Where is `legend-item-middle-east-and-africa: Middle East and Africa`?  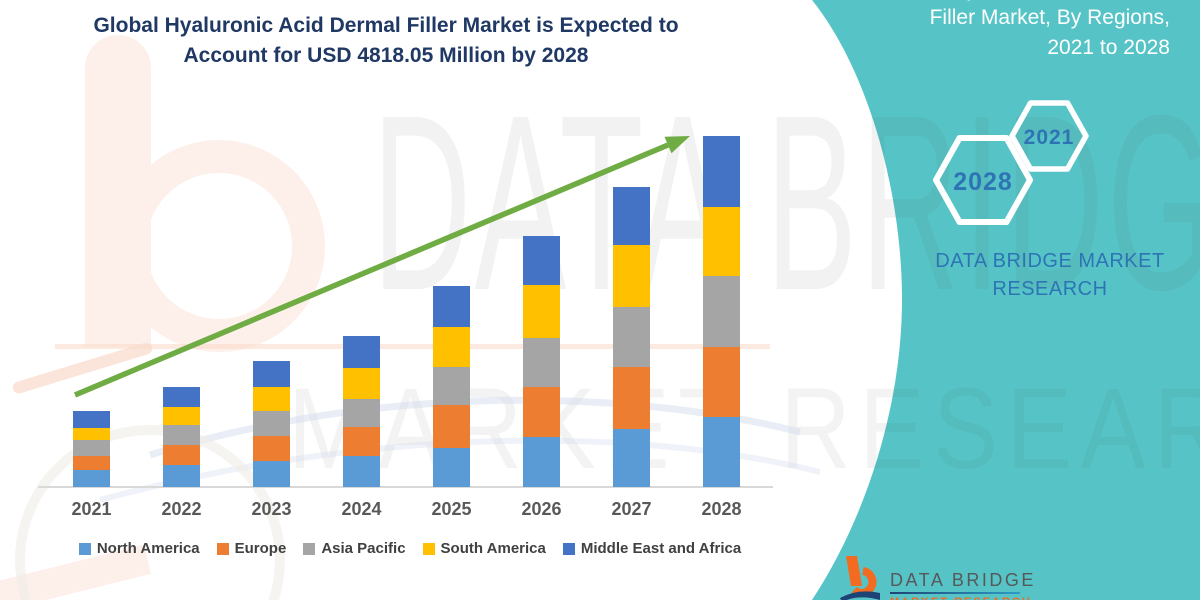
legend-item-middle-east-and-africa: Middle East and Africa is located at coordinates (652, 548).